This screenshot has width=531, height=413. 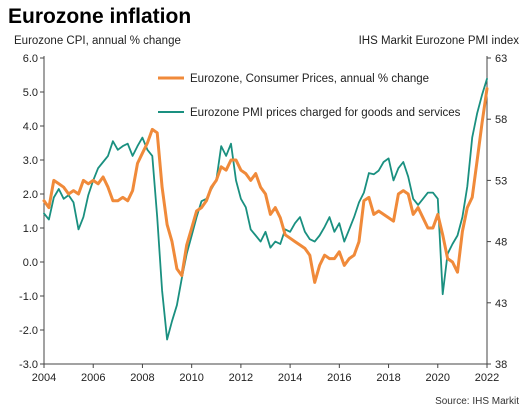 I want to click on x-tick-label: 2020, so click(x=438, y=378).